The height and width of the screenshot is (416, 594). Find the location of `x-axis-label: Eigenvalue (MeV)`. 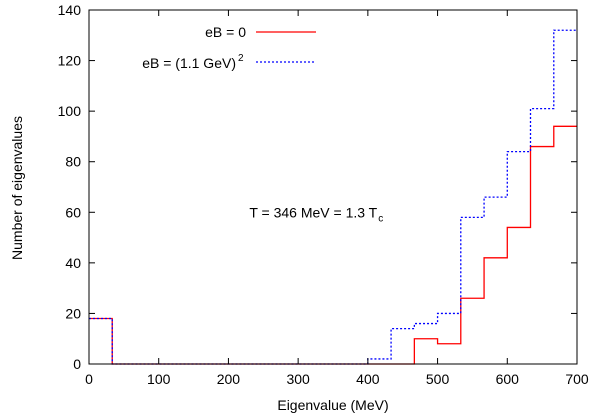

x-axis-label: Eigenvalue (MeV) is located at coordinates (332, 405).